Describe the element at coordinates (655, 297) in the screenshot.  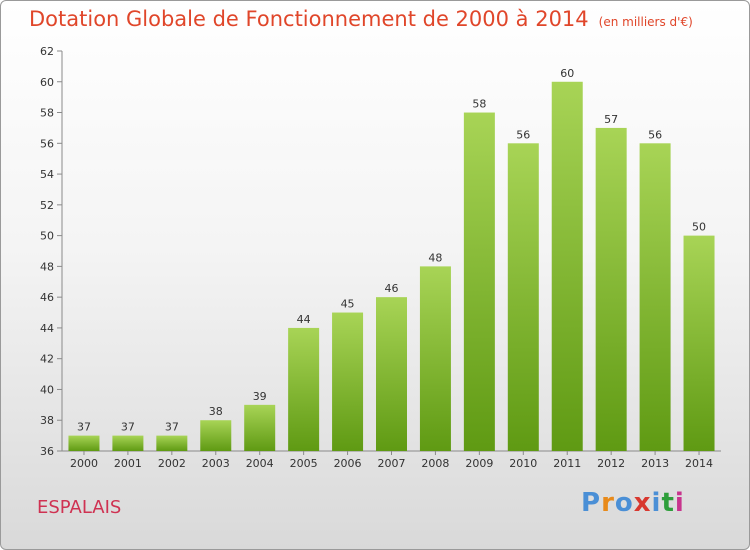
I see `bar-2013` at that location.